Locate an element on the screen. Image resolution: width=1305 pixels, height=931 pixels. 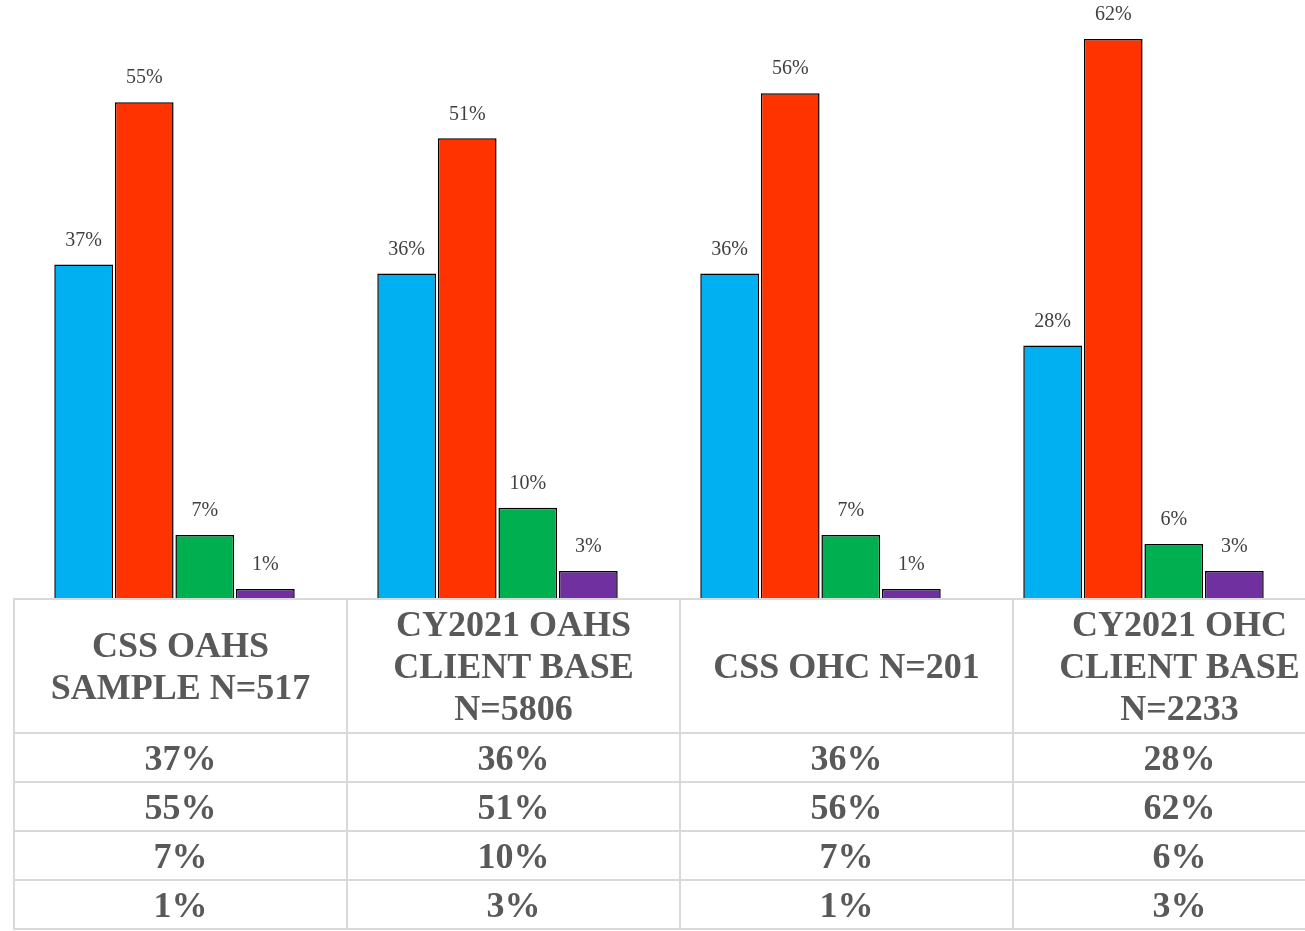
data-label: 37% is located at coordinates (180, 757).